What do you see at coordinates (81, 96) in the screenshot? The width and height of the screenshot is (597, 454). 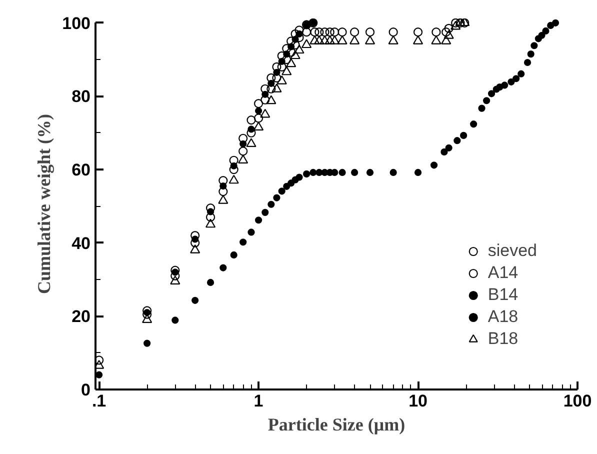 I see `y-tick-label: 80` at bounding box center [81, 96].